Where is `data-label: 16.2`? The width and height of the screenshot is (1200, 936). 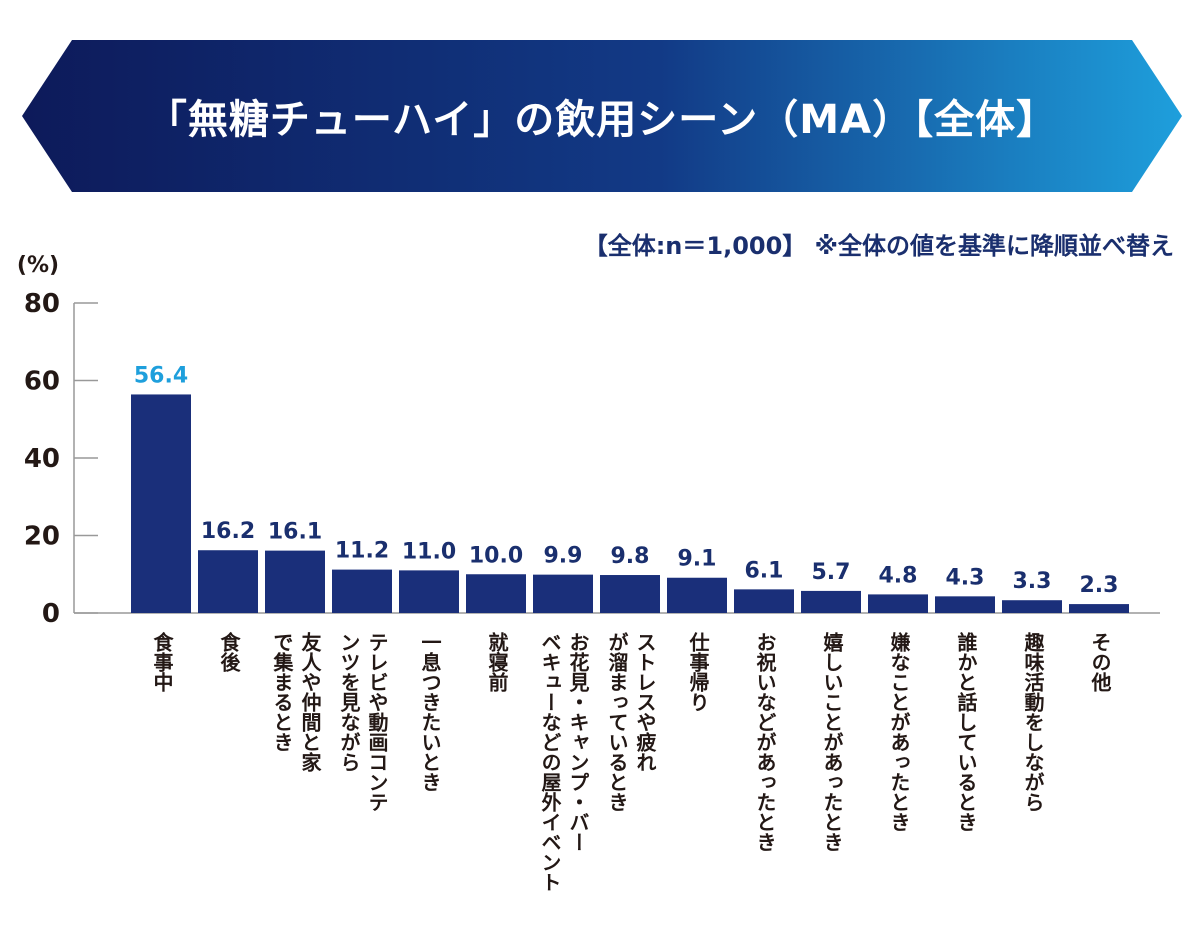
data-label: 16.2 is located at coordinates (228, 531).